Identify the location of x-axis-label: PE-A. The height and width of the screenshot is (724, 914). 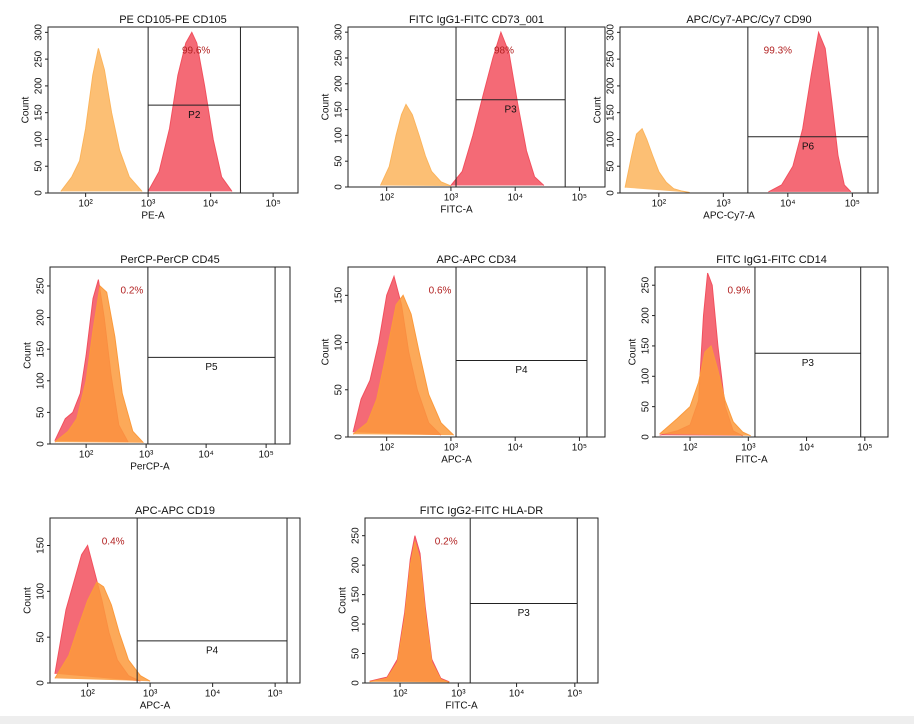
(153, 216).